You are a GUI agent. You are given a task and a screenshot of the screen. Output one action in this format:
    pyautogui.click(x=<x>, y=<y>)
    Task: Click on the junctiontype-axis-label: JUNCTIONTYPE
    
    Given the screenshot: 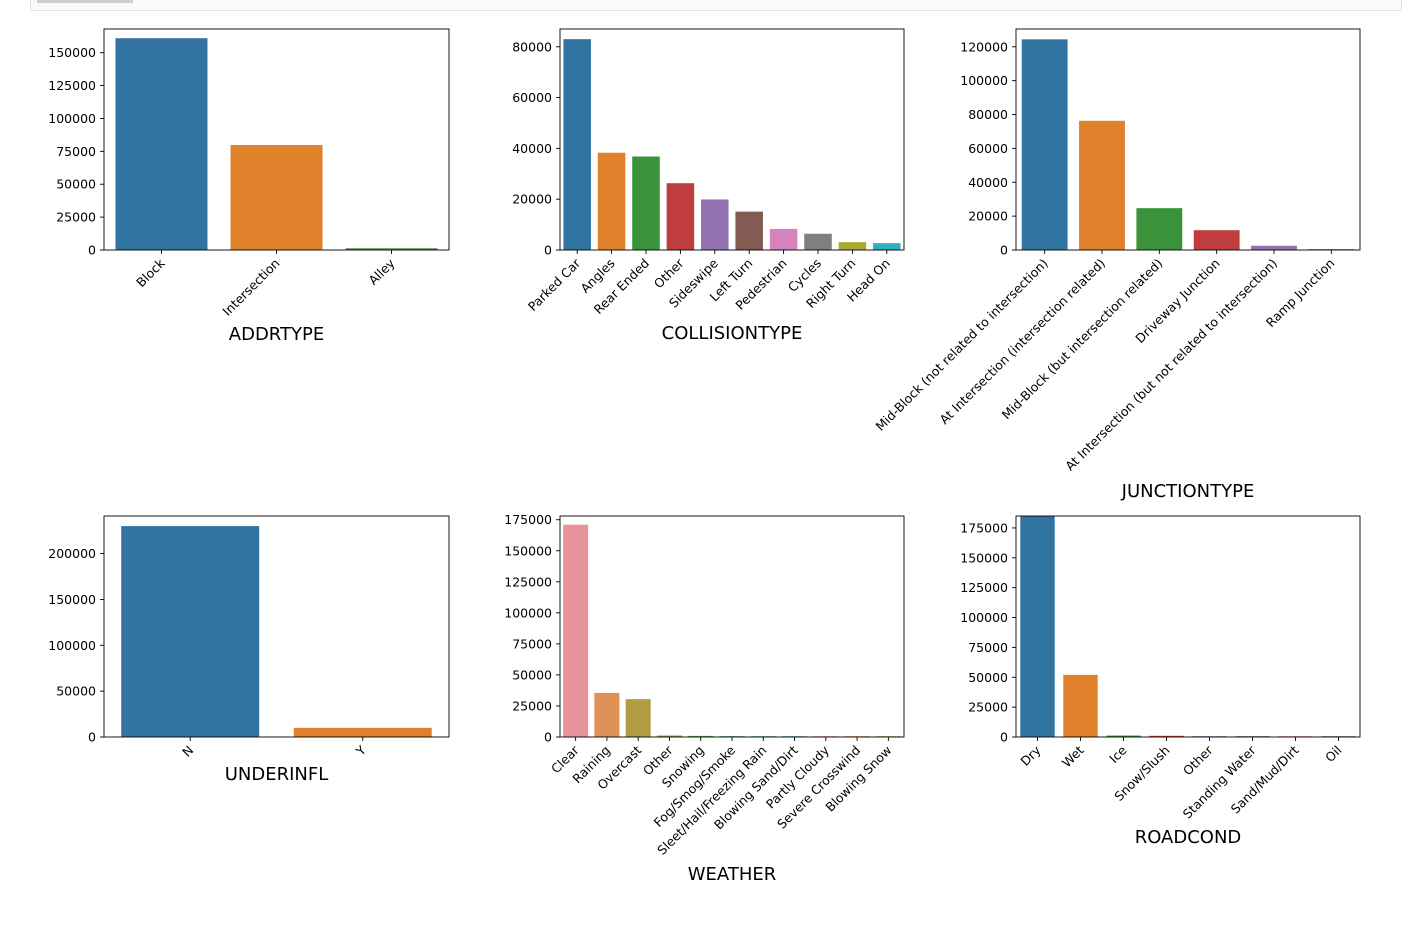 What is the action you would take?
    pyautogui.click(x=1188, y=491)
    